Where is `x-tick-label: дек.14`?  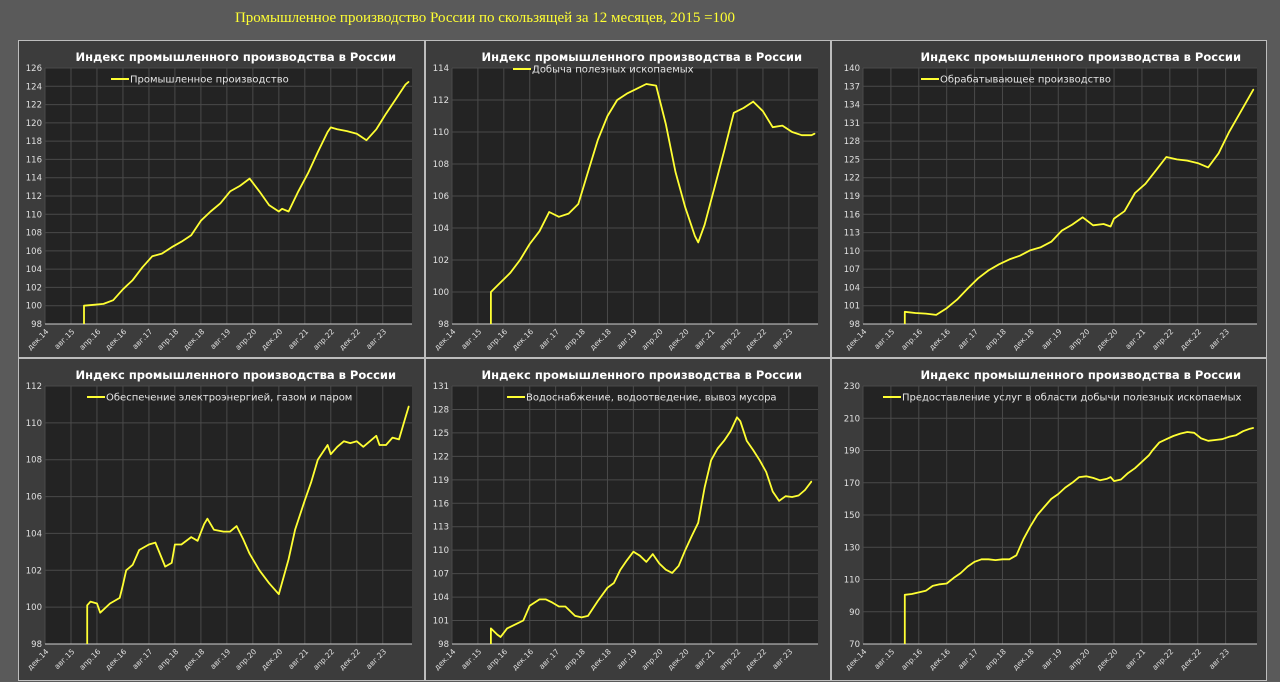
x-tick-label: дек.14 is located at coordinates (37, 659).